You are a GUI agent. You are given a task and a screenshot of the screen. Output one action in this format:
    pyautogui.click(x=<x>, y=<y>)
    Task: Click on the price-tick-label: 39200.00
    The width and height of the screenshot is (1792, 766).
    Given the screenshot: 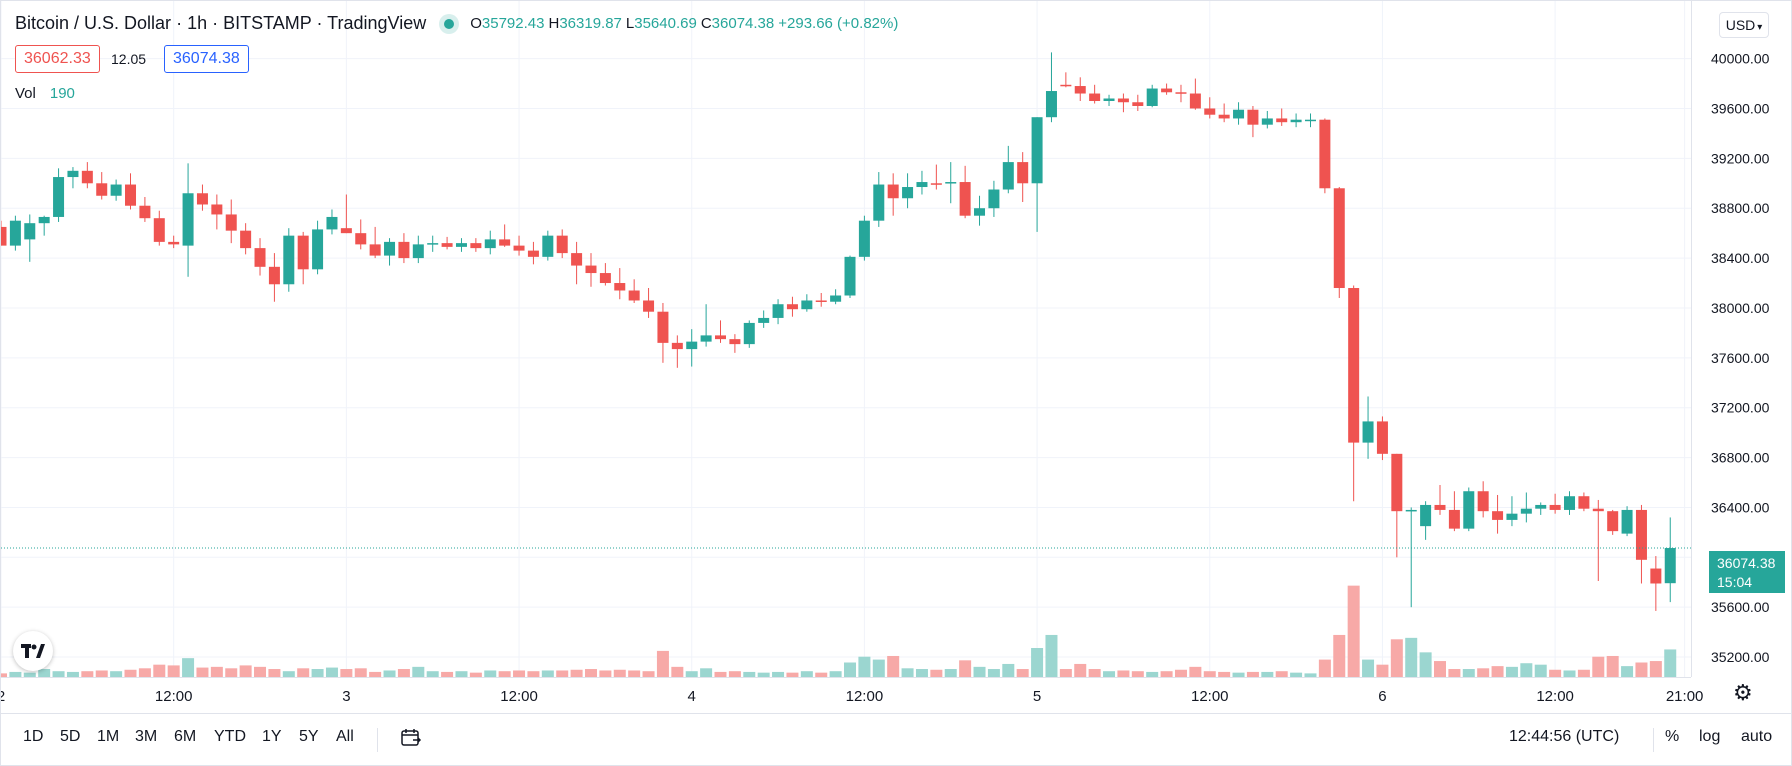 What is the action you would take?
    pyautogui.click(x=1740, y=158)
    